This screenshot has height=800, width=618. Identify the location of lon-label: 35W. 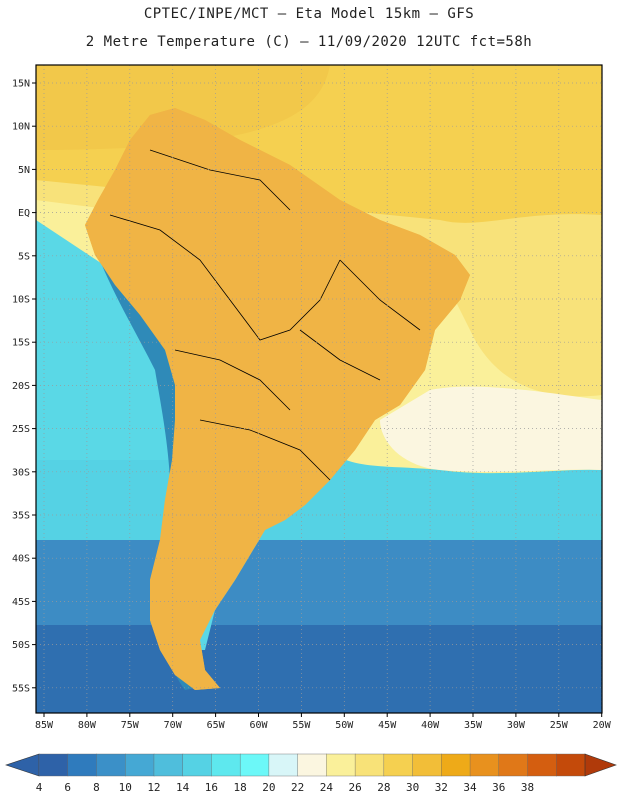
(473, 725).